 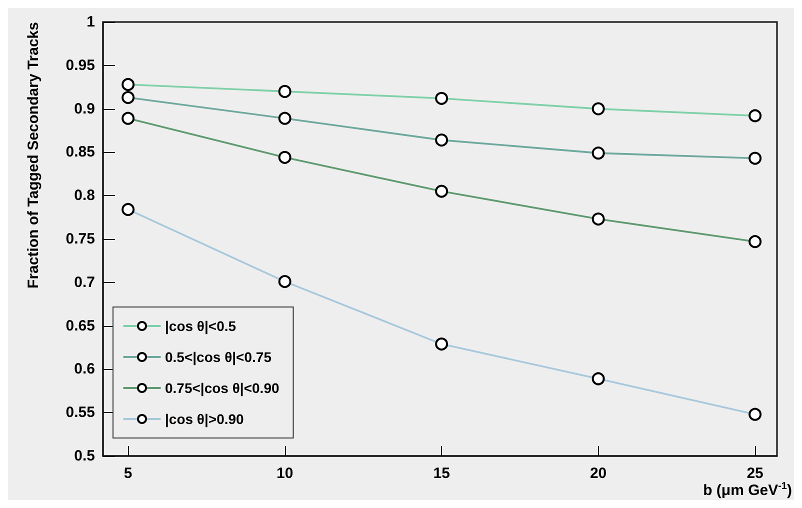 What do you see at coordinates (80, 65) in the screenshot?
I see `y-tick-label: 0.95` at bounding box center [80, 65].